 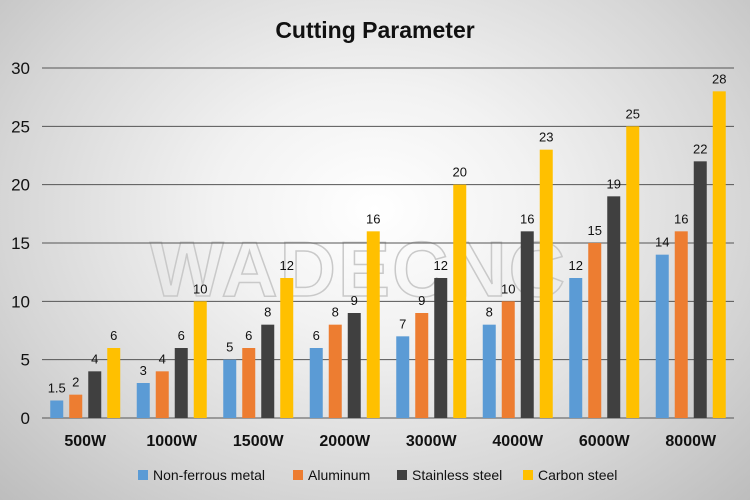 What do you see at coordinates (345, 441) in the screenshot?
I see `x-tick-label: 2000W` at bounding box center [345, 441].